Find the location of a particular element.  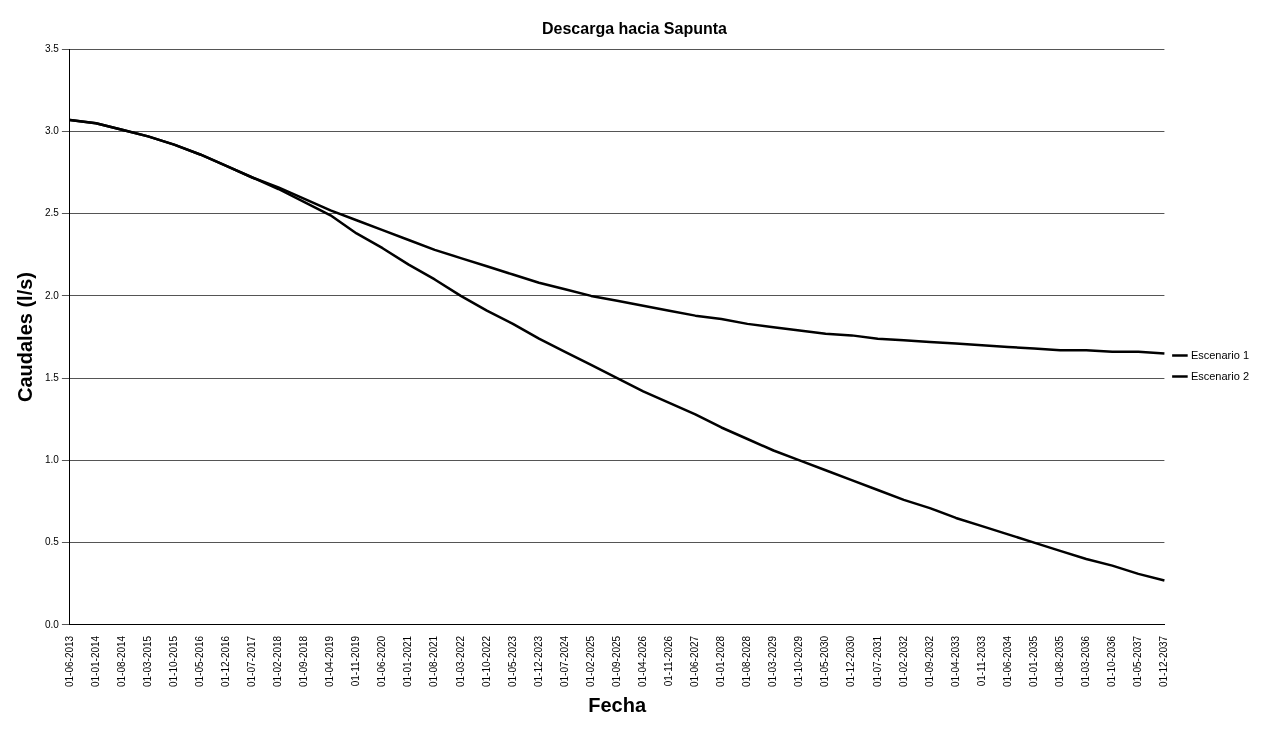

x-tick-label: 01-12-2037 is located at coordinates (1164, 661).